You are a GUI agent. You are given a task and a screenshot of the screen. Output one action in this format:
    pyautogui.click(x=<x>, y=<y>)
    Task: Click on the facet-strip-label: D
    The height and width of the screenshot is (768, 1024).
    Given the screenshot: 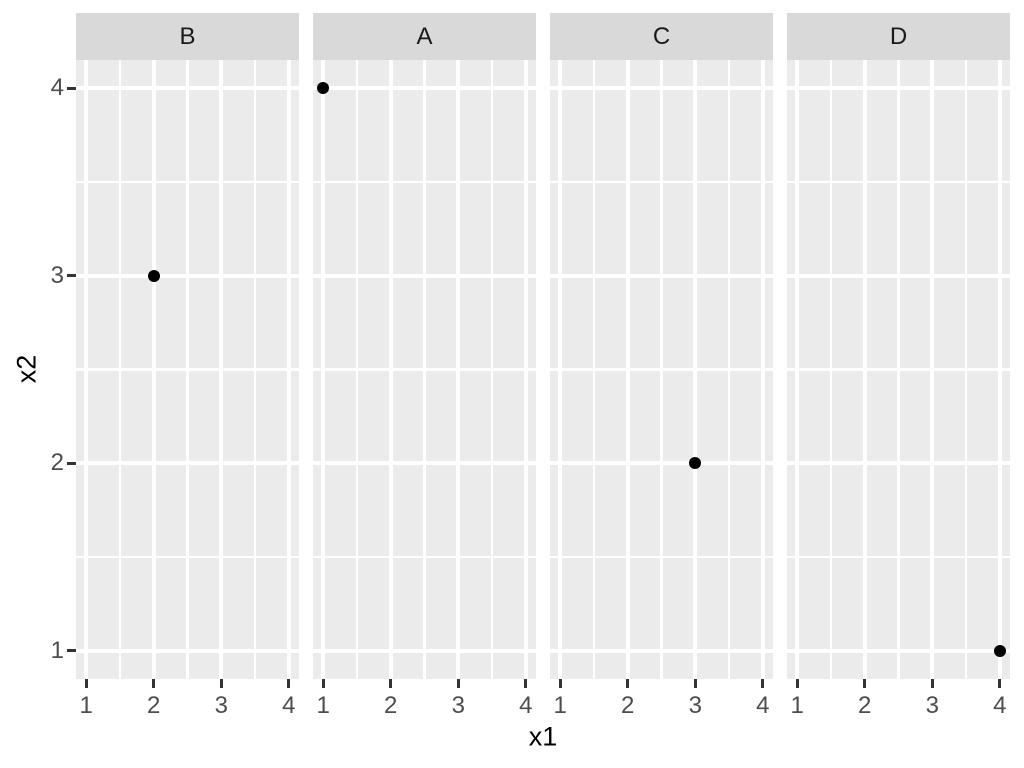 What is the action you would take?
    pyautogui.click(x=898, y=36)
    